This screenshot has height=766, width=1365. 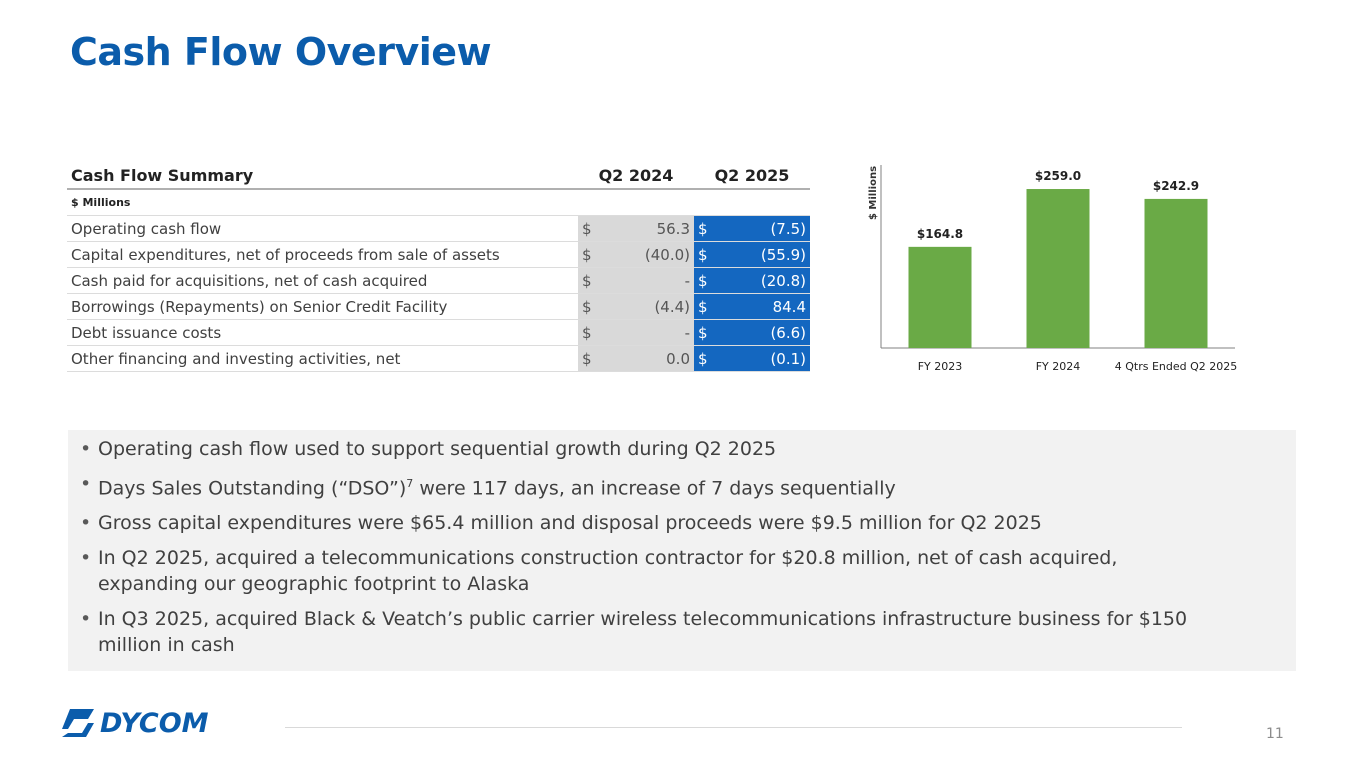 I want to click on x-tick-label-2: FY 2024, so click(x=1058, y=366).